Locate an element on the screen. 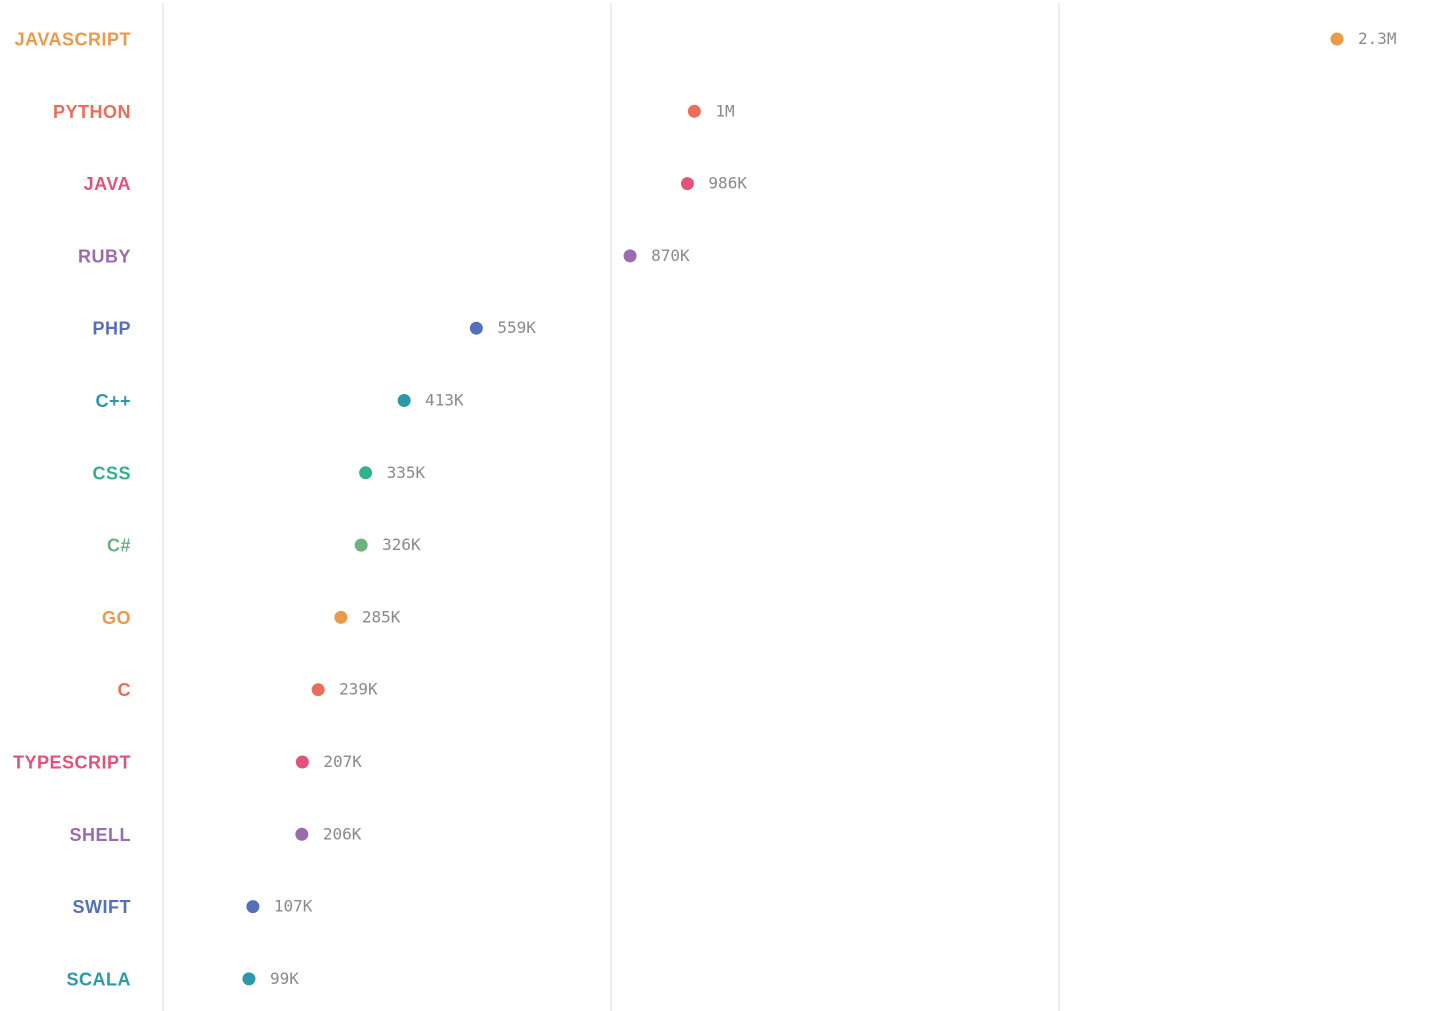 Image resolution: width=1440 pixels, height=1011 pixels. category-label-java: JAVA is located at coordinates (107, 184).